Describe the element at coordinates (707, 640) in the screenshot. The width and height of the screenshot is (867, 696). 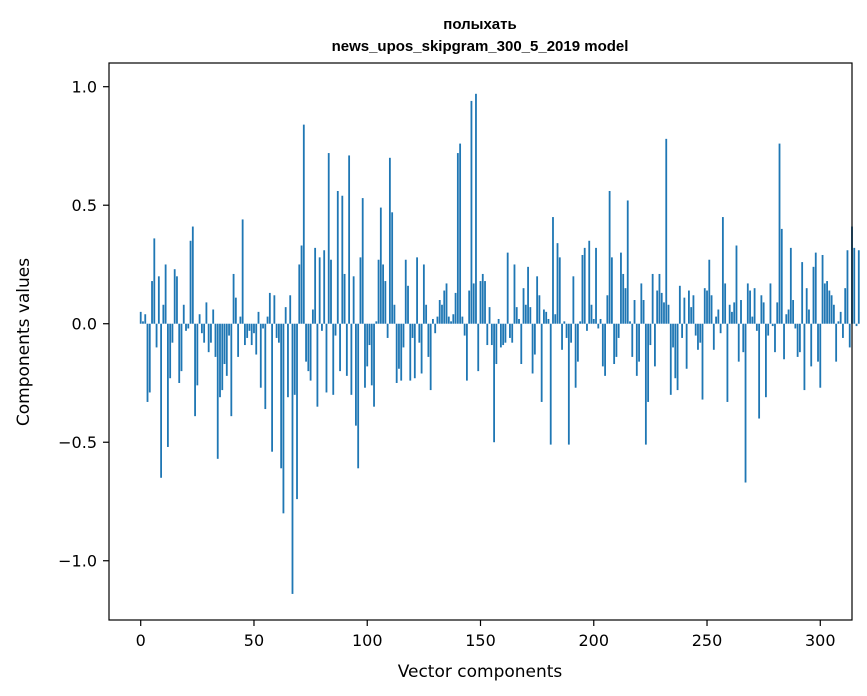
I see `x-tick-label: 250` at that location.